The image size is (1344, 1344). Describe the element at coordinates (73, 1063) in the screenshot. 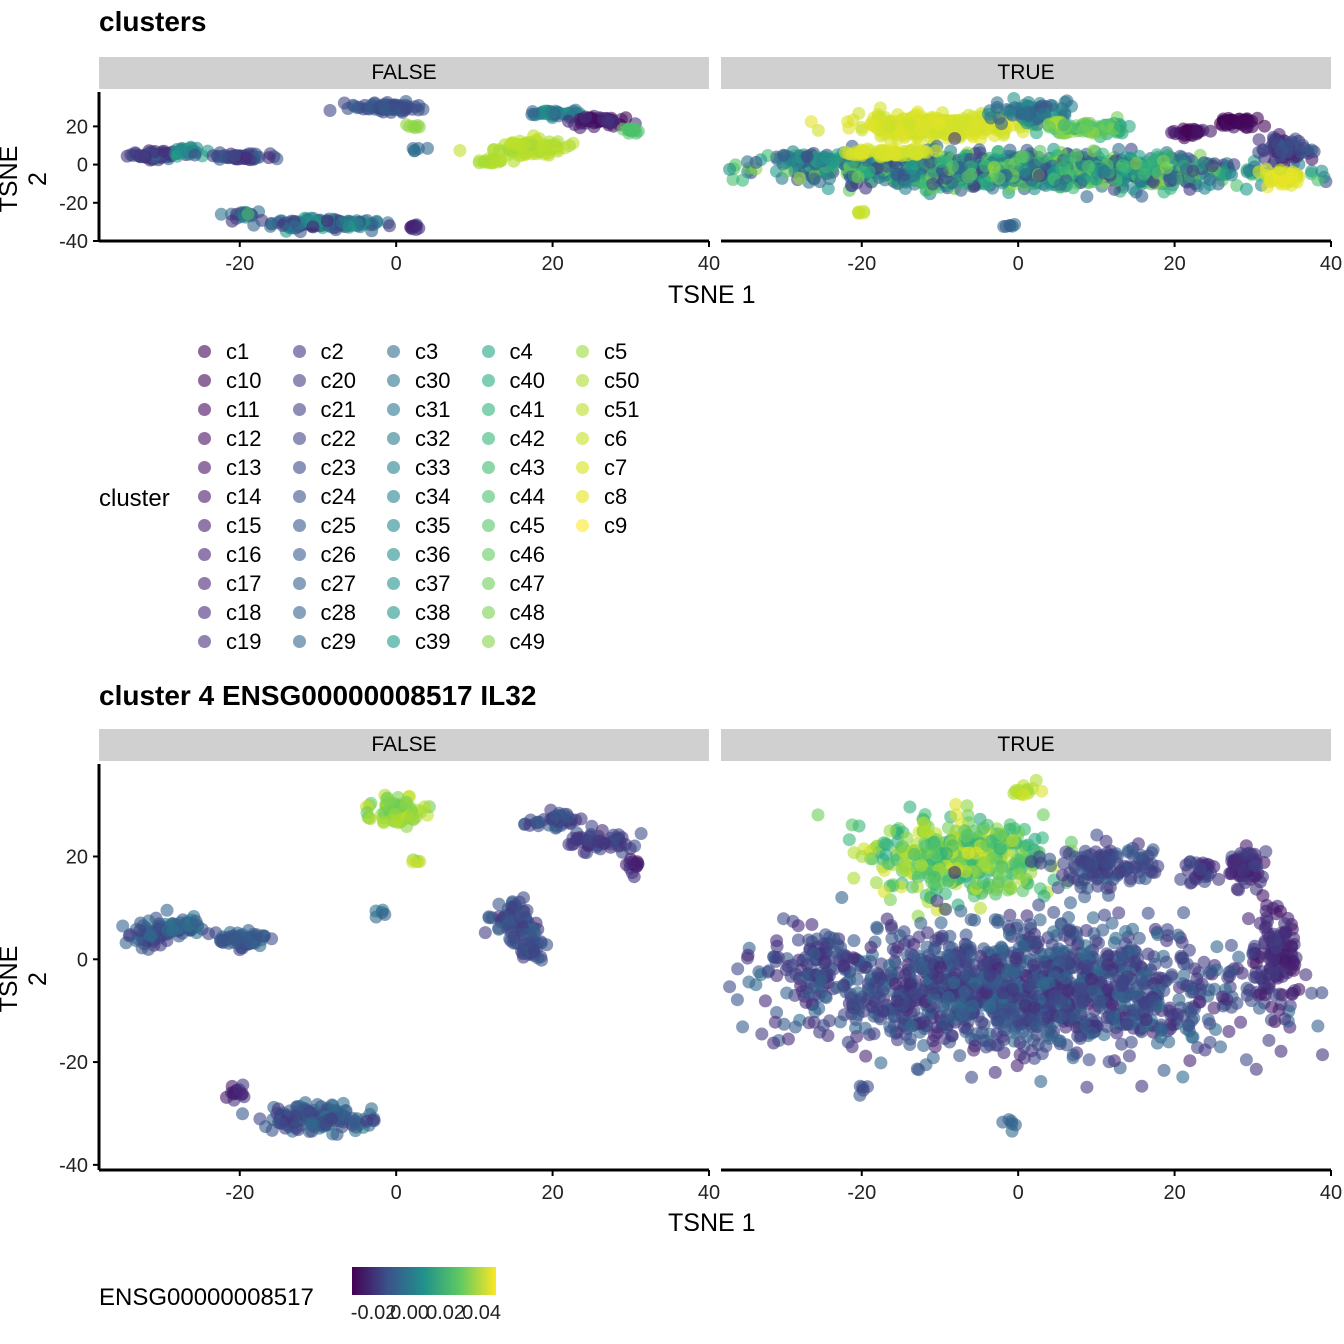

I see `plot2-y-tick-label: -20` at that location.